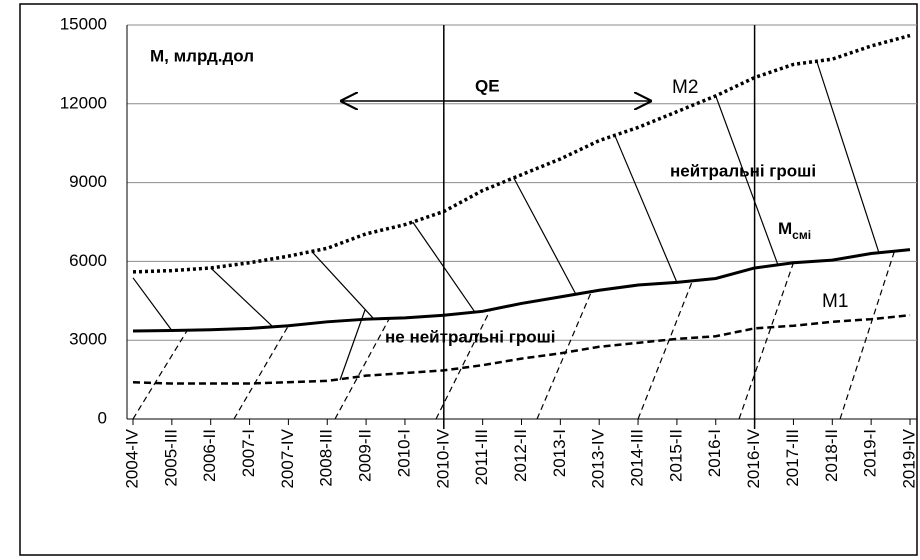 The image size is (920, 560). Describe the element at coordinates (83, 23) in the screenshot. I see `y-tick-label: 15000` at that location.